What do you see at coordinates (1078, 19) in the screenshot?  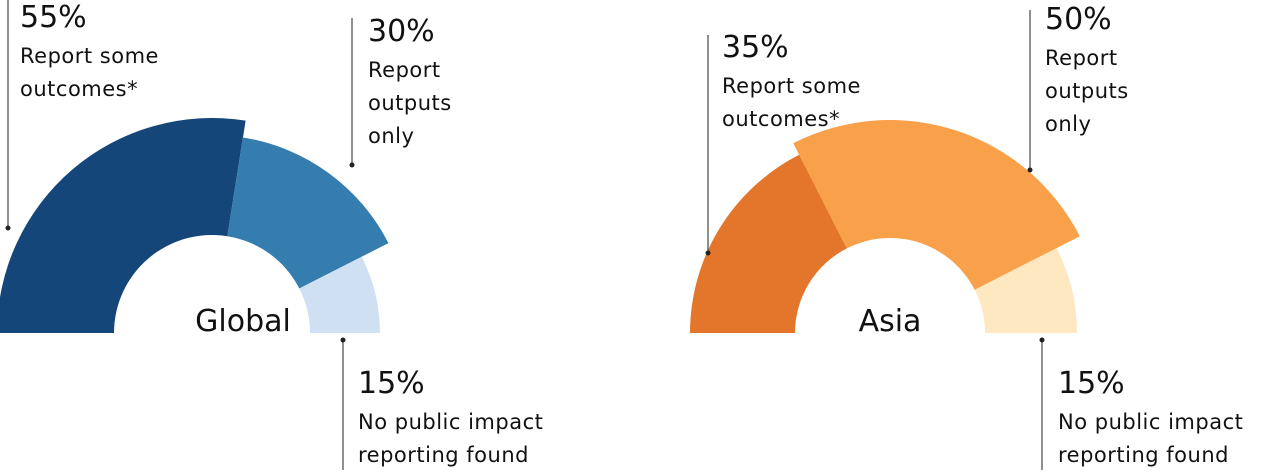 I see `value-label: 50%` at bounding box center [1078, 19].